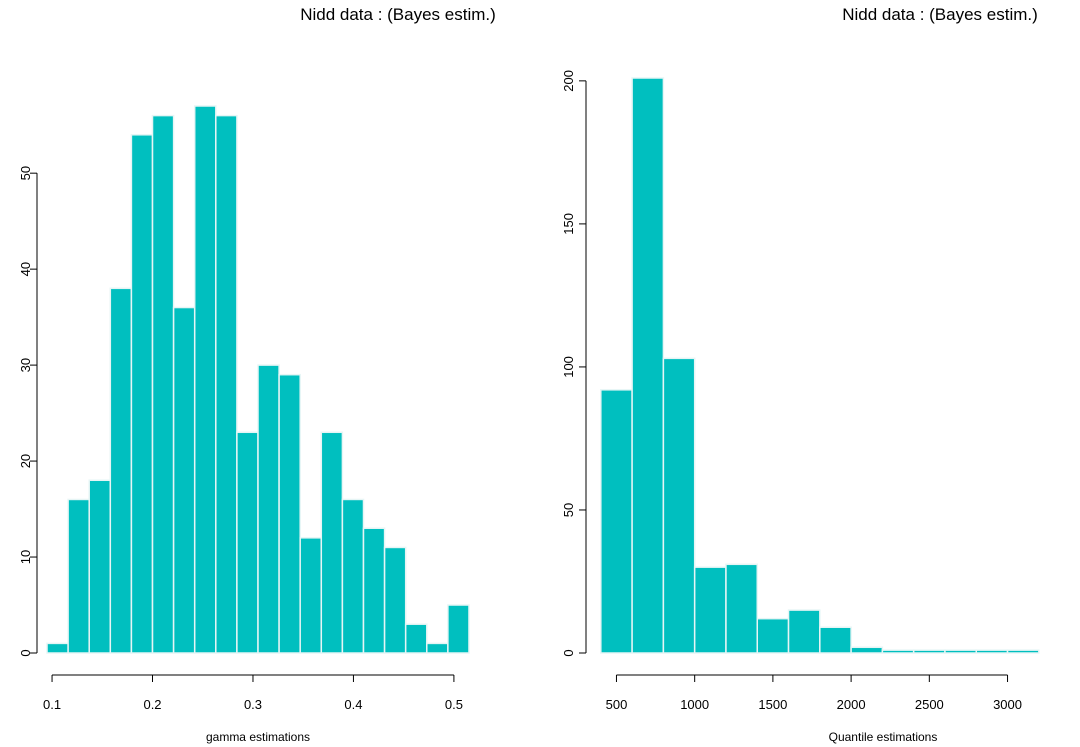 The image size is (1080, 747). I want to click on x-tick-label: 0.1, so click(52, 704).